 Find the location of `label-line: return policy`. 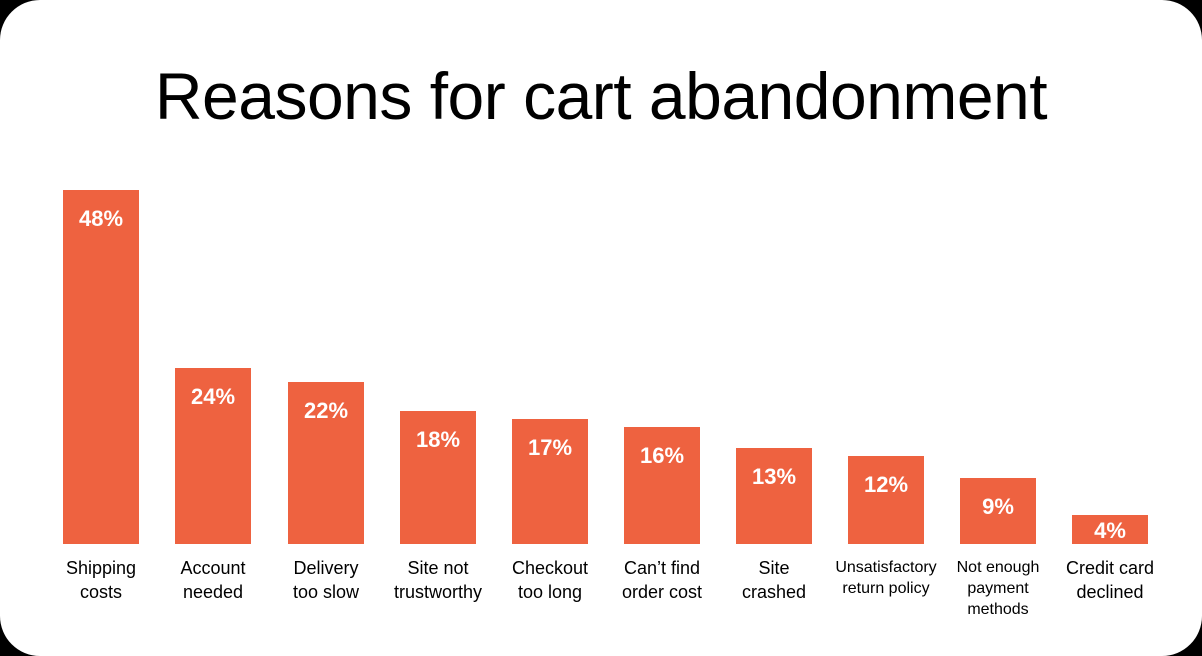

label-line: return policy is located at coordinates (886, 588).